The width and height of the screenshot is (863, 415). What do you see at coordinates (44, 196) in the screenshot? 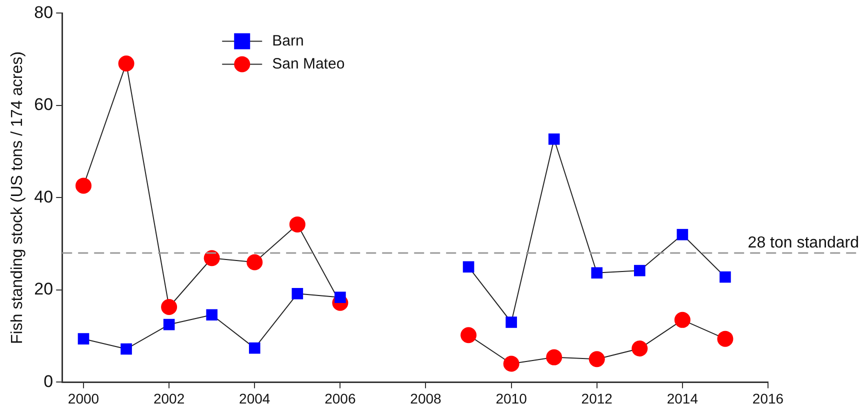
I see `y-tick-label: 40` at bounding box center [44, 196].